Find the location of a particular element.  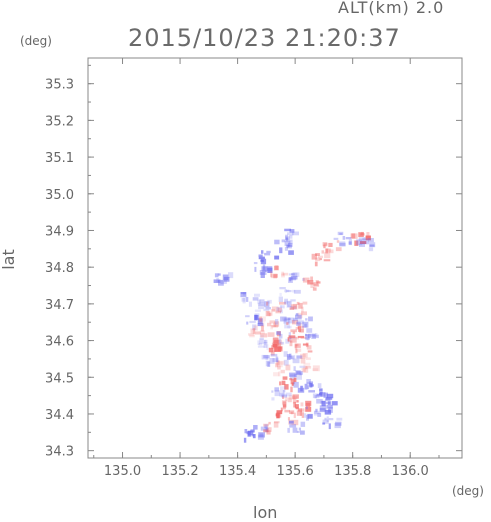

x-axis-label: lon is located at coordinates (265, 512).